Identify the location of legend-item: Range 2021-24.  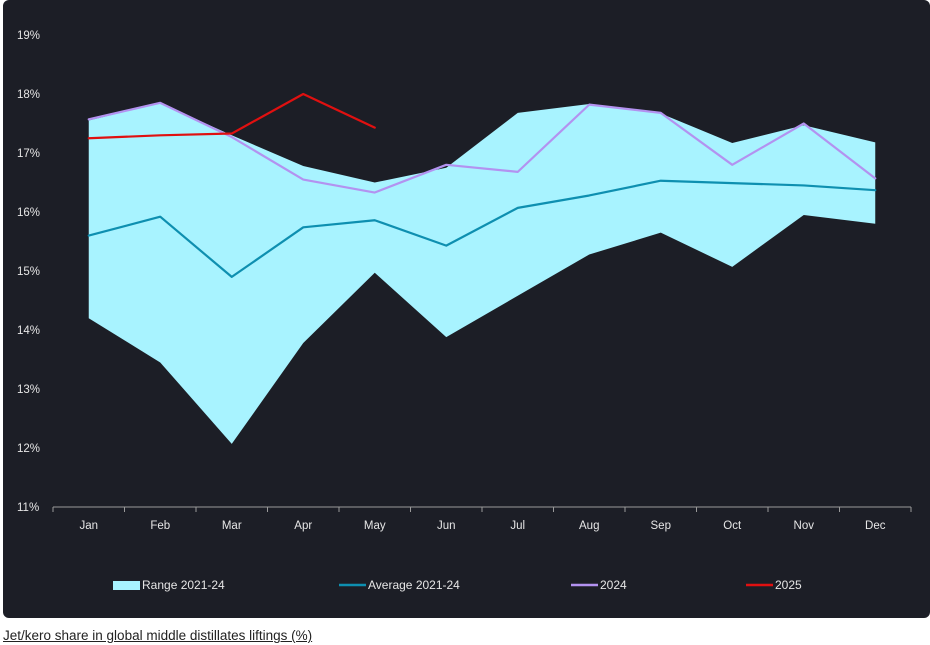
(169, 585).